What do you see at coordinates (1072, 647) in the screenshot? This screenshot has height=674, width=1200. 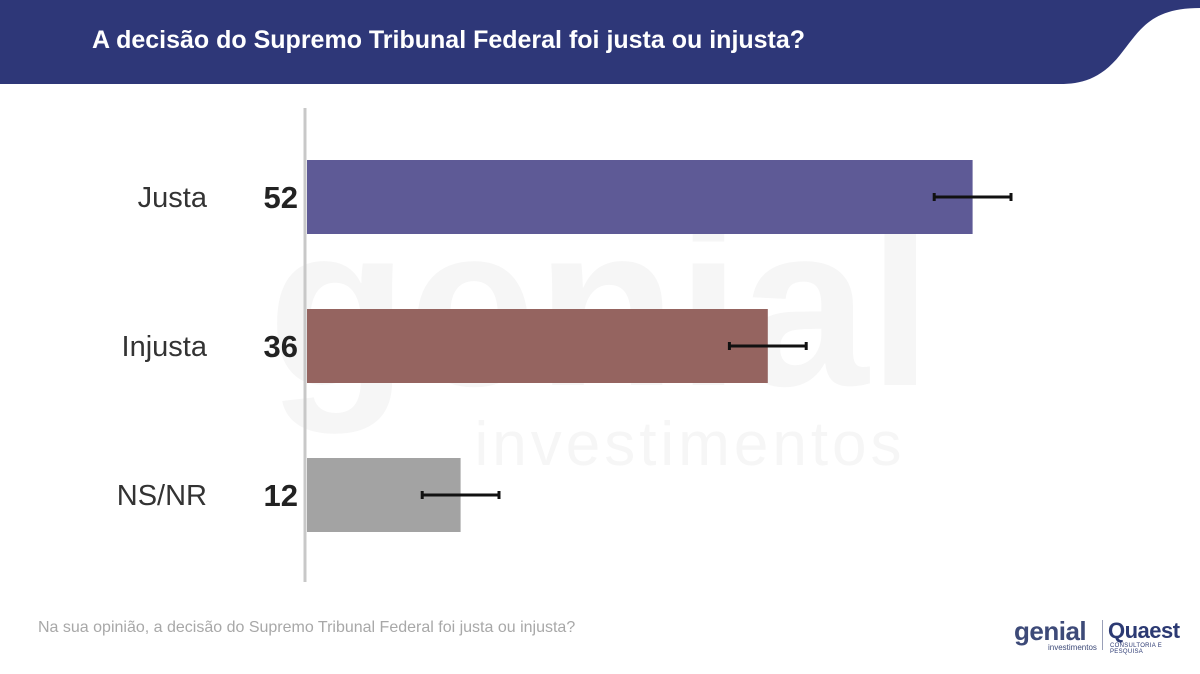 I see `genial-logo-sub: investimentos` at bounding box center [1072, 647].